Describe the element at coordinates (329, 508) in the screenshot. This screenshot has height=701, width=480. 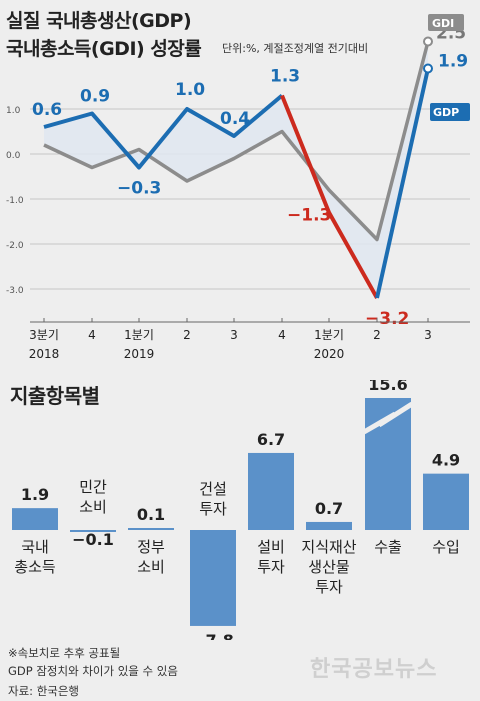
I see `bar-value-label: 0.7` at that location.